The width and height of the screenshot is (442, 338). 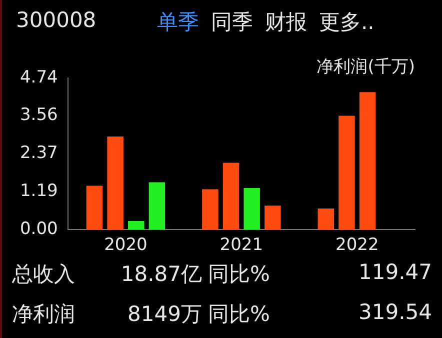 I want to click on x-tick-label: 2022, so click(x=357, y=245).